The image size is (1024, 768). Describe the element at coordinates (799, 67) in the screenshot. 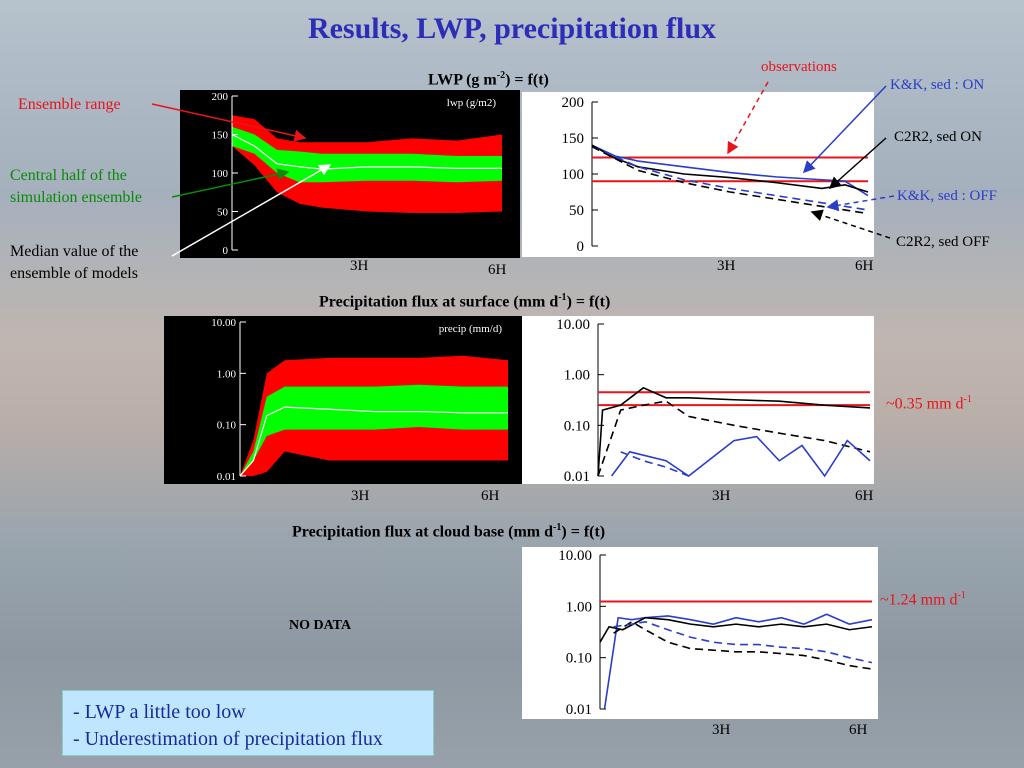

I see `observations-label: observations` at that location.